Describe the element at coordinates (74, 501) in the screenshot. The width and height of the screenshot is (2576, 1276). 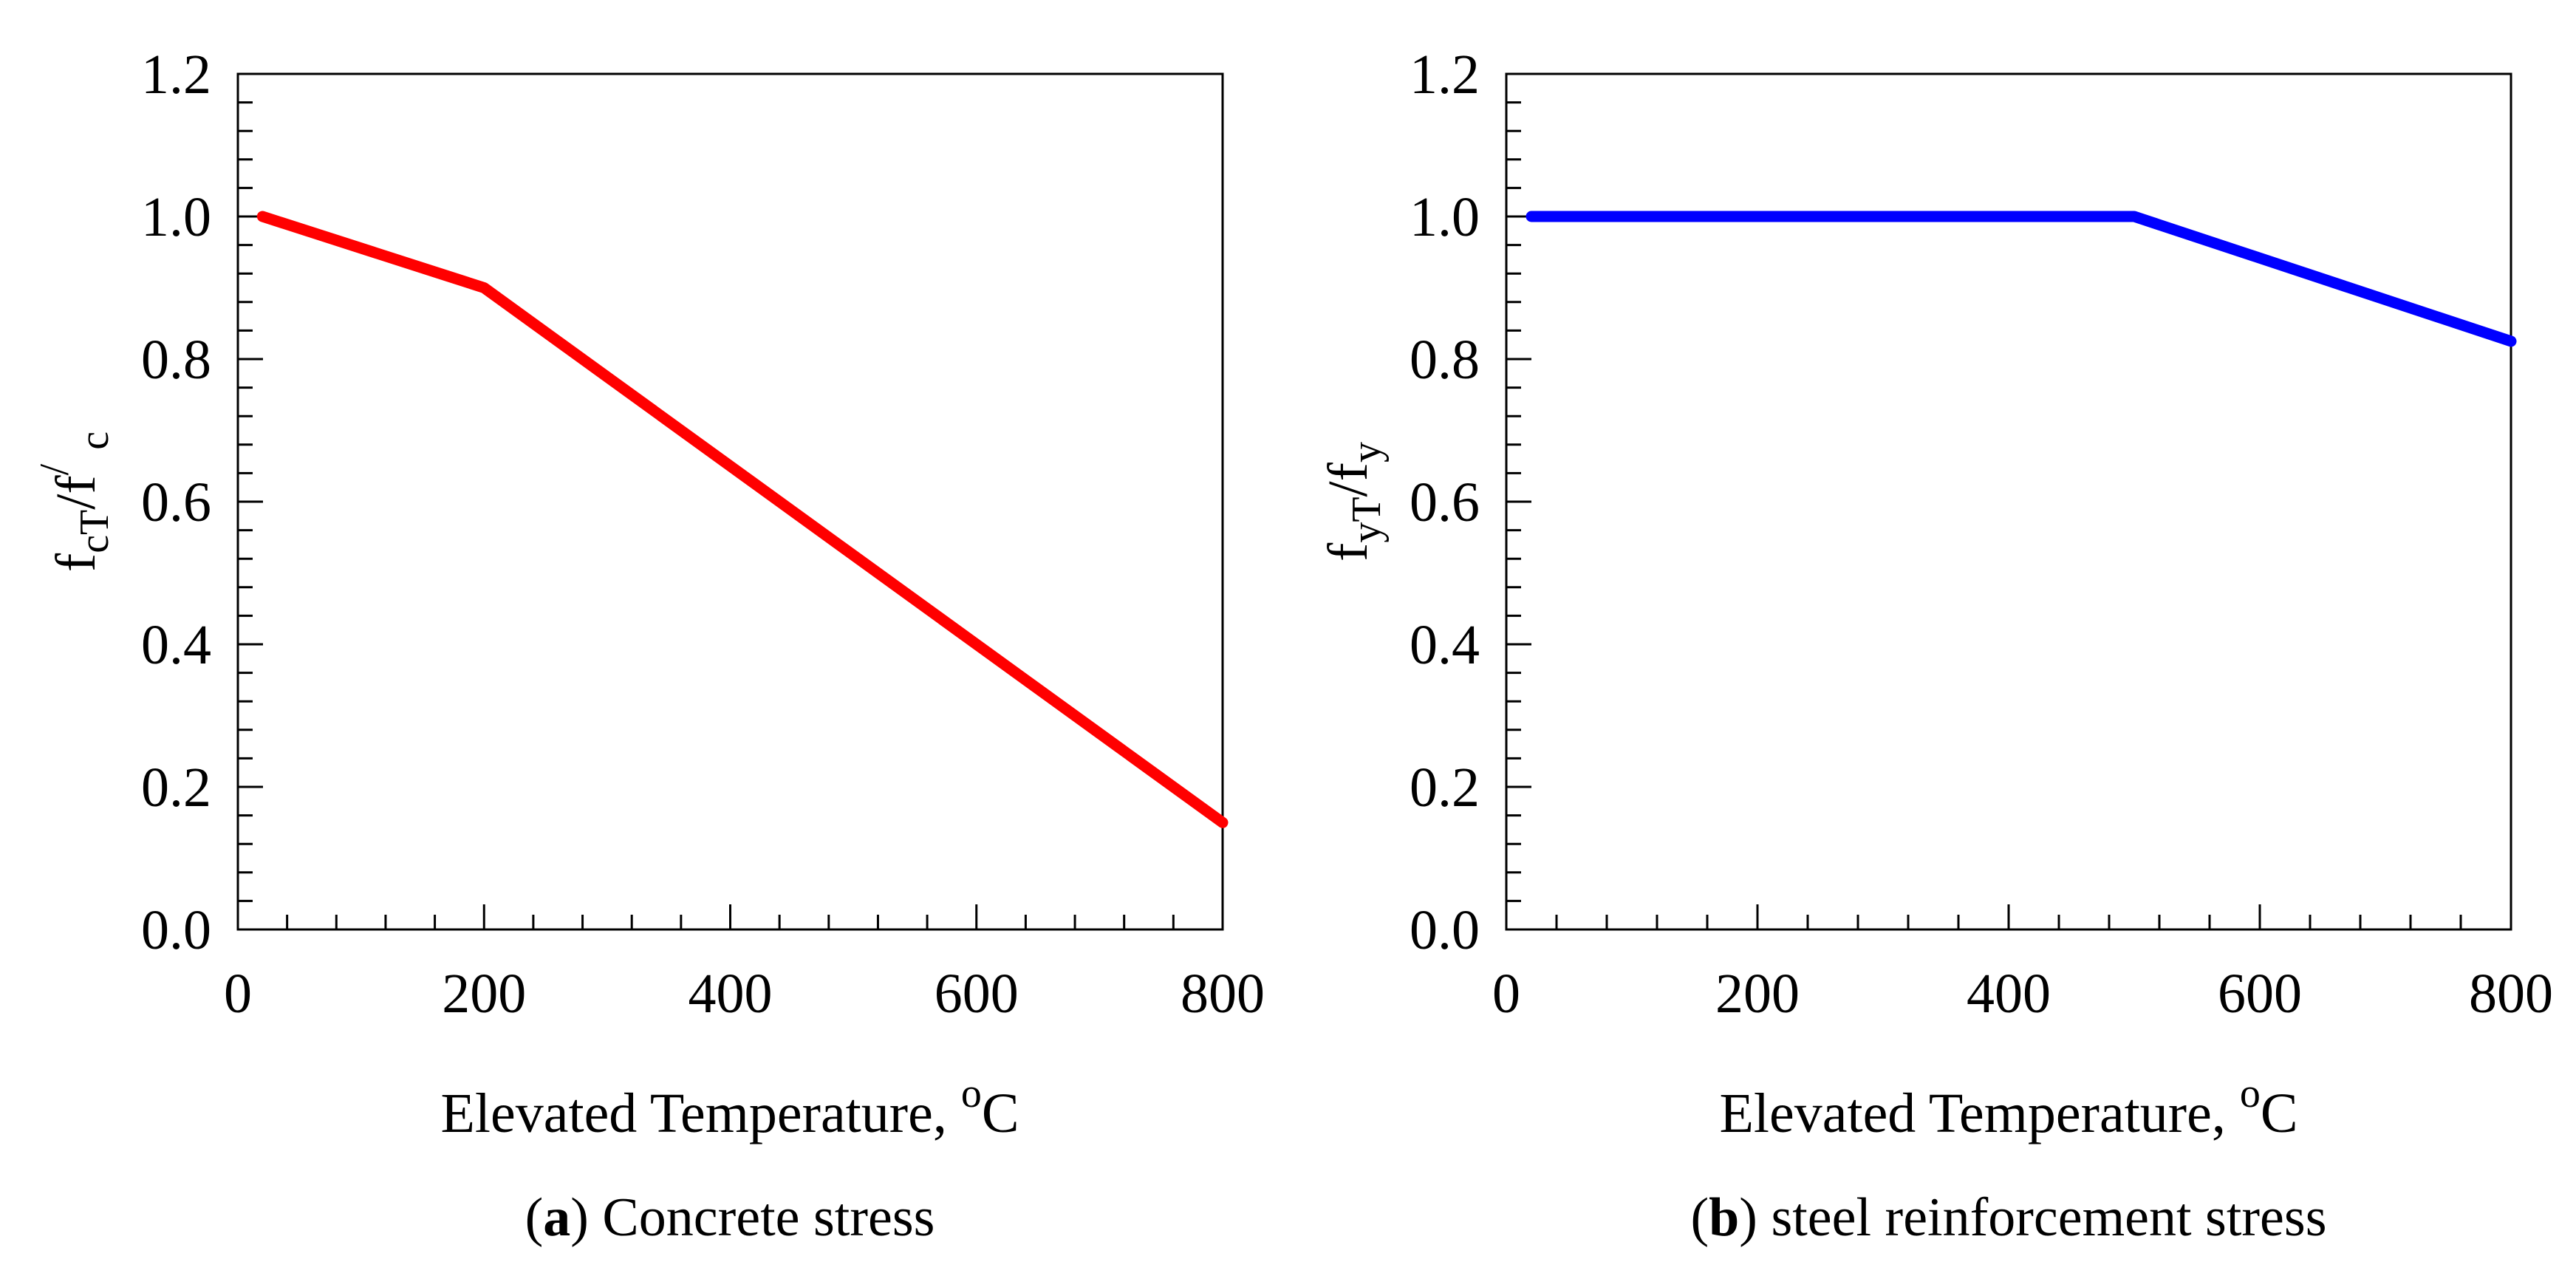
I see `y-axis-label: fcT/f/ c` at that location.